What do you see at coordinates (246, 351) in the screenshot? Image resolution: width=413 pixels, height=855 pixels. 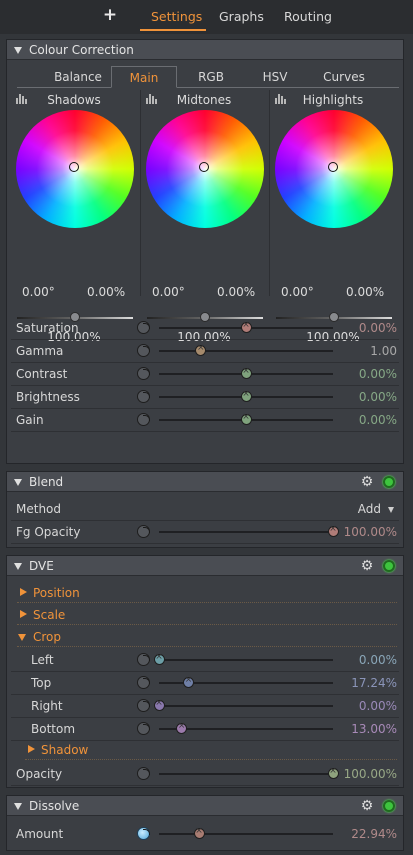 I see `gamma-slider` at bounding box center [246, 351].